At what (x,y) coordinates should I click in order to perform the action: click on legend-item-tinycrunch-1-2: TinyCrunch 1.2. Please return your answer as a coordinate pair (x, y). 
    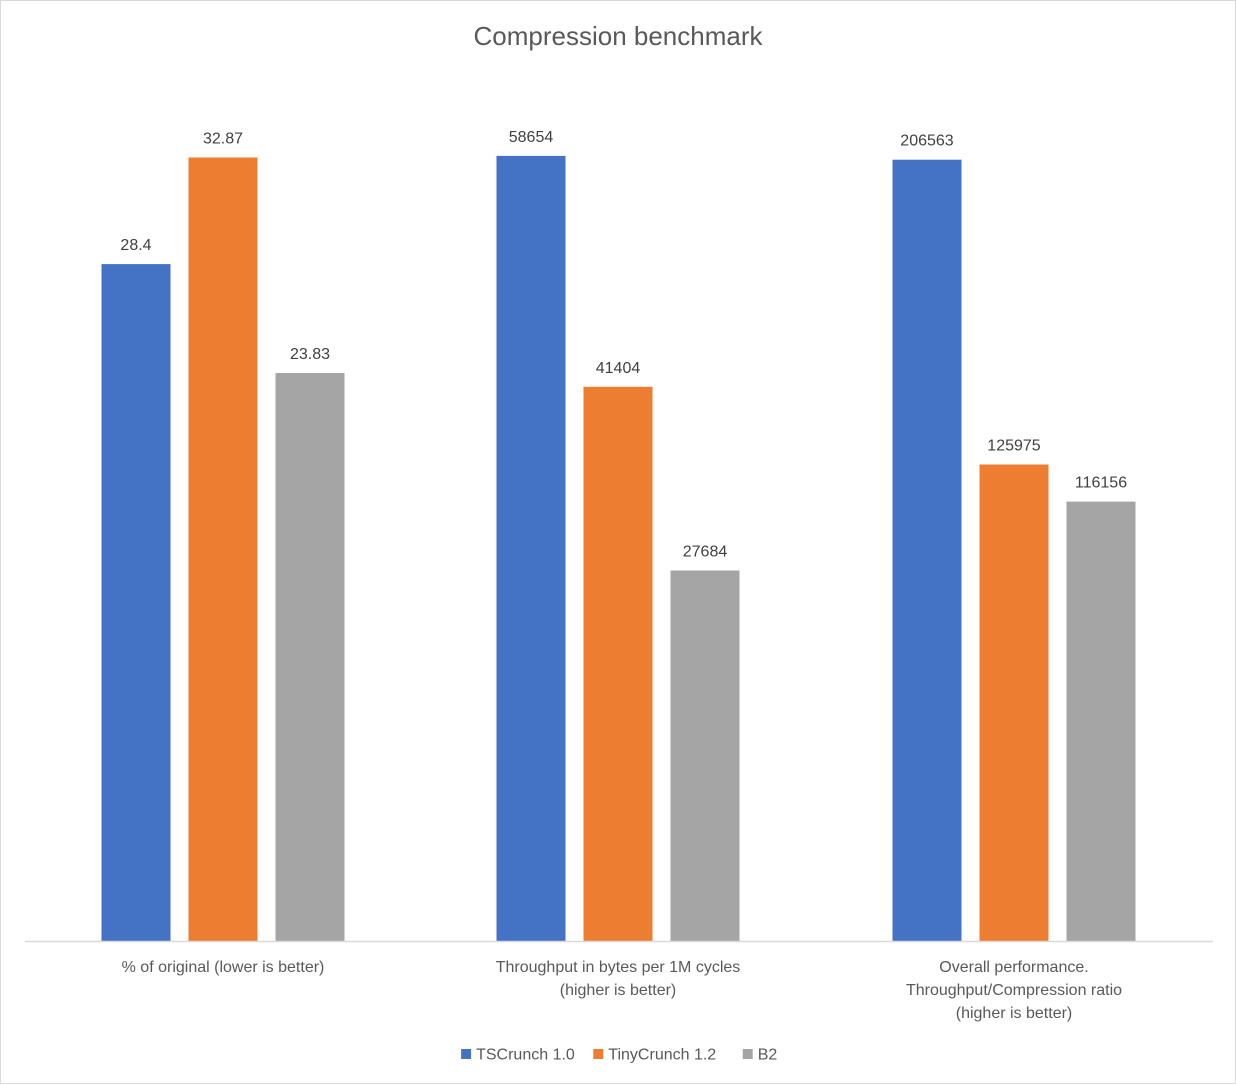
    Looking at the image, I should click on (654, 1055).